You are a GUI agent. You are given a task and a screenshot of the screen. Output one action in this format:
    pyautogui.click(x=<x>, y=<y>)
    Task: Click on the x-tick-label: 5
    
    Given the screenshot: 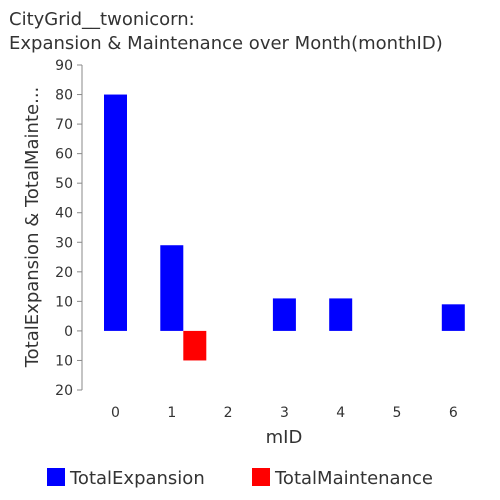 What is the action you would take?
    pyautogui.click(x=397, y=413)
    